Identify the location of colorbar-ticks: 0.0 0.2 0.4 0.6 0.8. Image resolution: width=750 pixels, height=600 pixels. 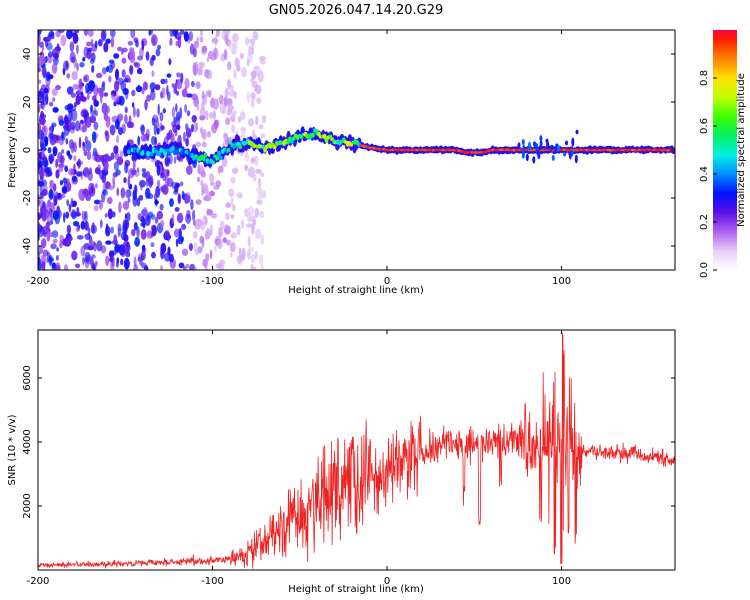
(708, 174).